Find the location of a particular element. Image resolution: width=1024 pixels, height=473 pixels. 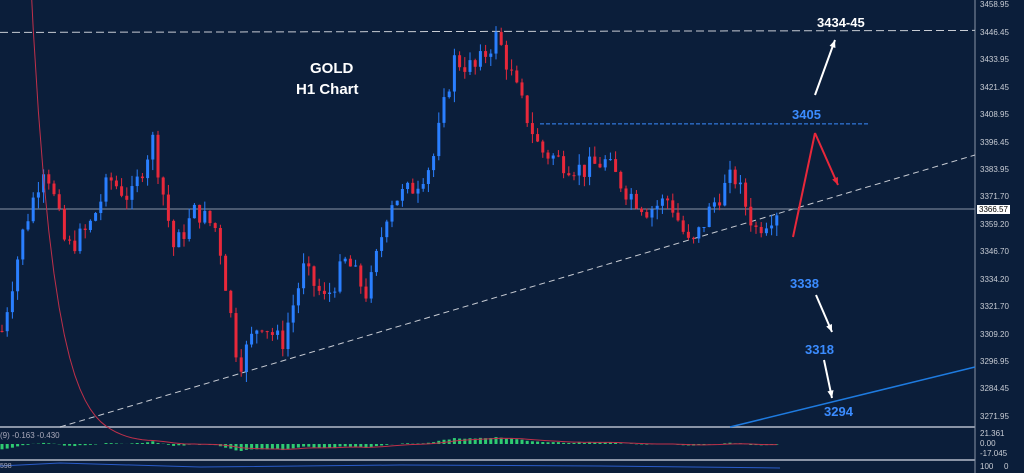

lower-tick: 0 is located at coordinates (1006, 466).